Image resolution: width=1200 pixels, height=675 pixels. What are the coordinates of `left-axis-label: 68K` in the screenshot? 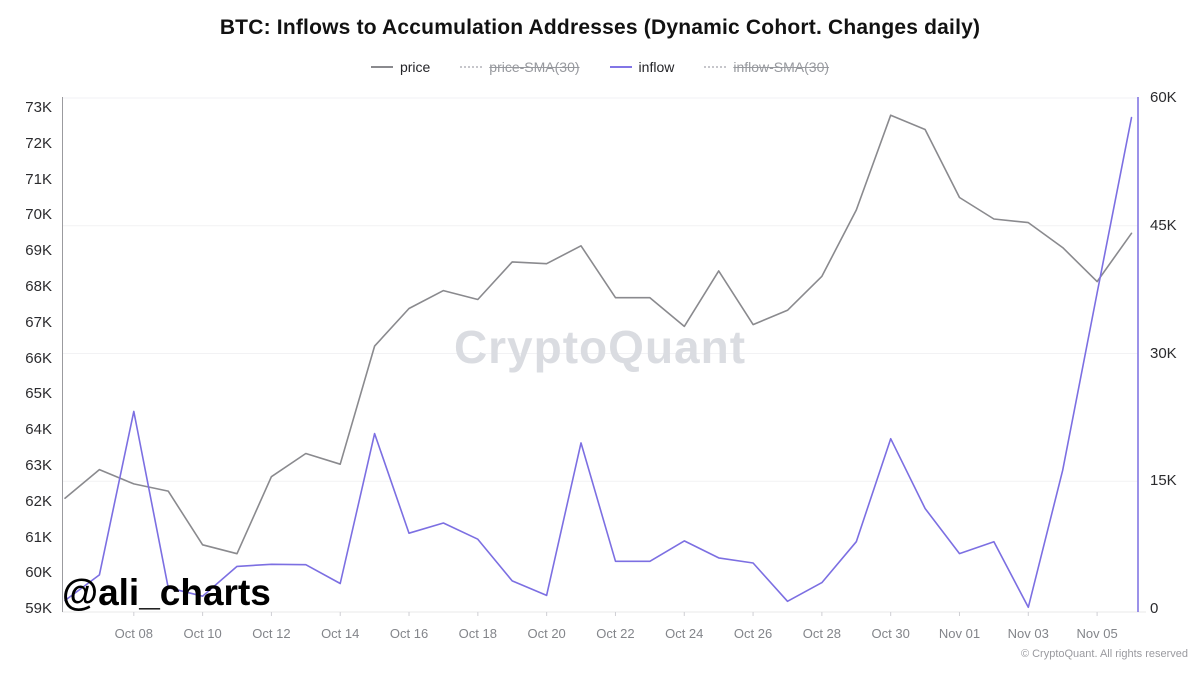 It's located at (38, 286).